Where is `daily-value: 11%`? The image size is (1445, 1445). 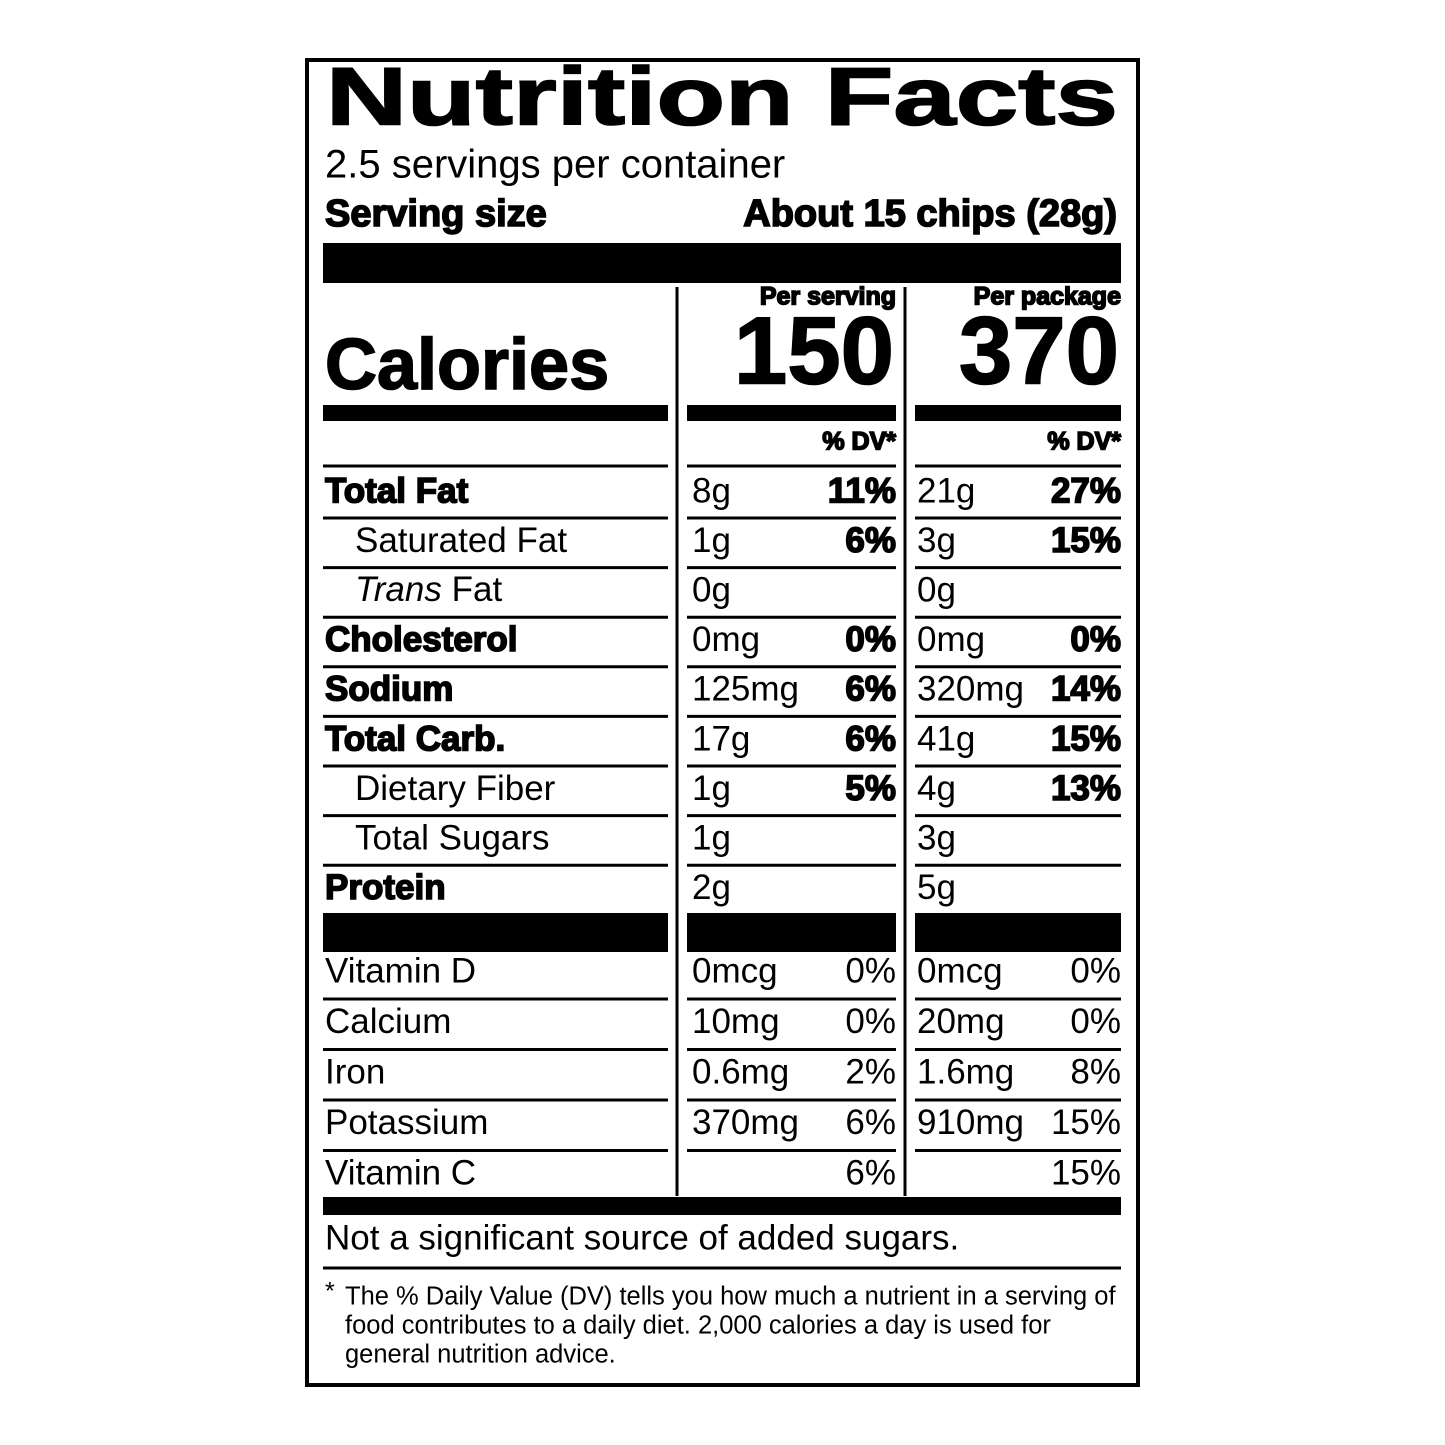
daily-value: 11% is located at coordinates (862, 490).